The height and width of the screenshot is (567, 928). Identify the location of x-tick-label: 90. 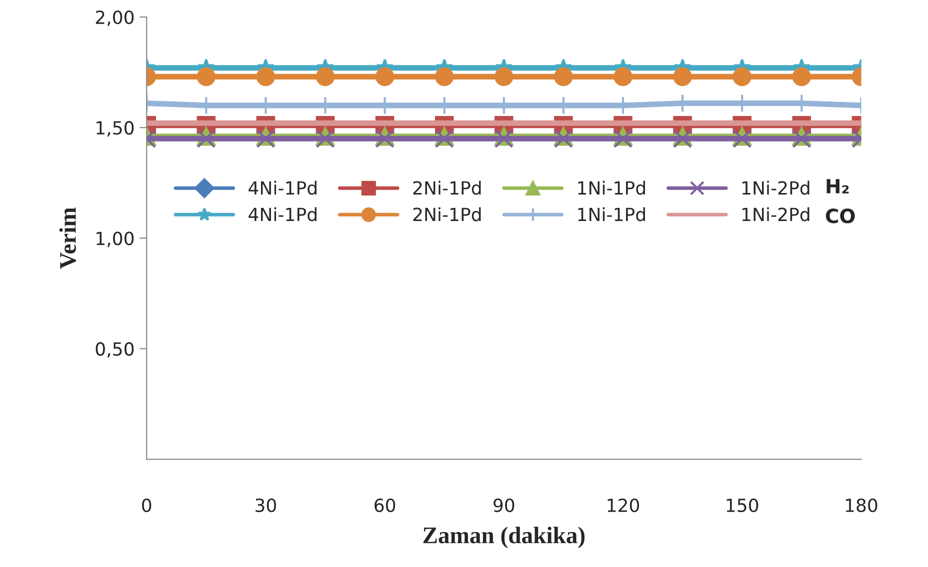
(504, 505).